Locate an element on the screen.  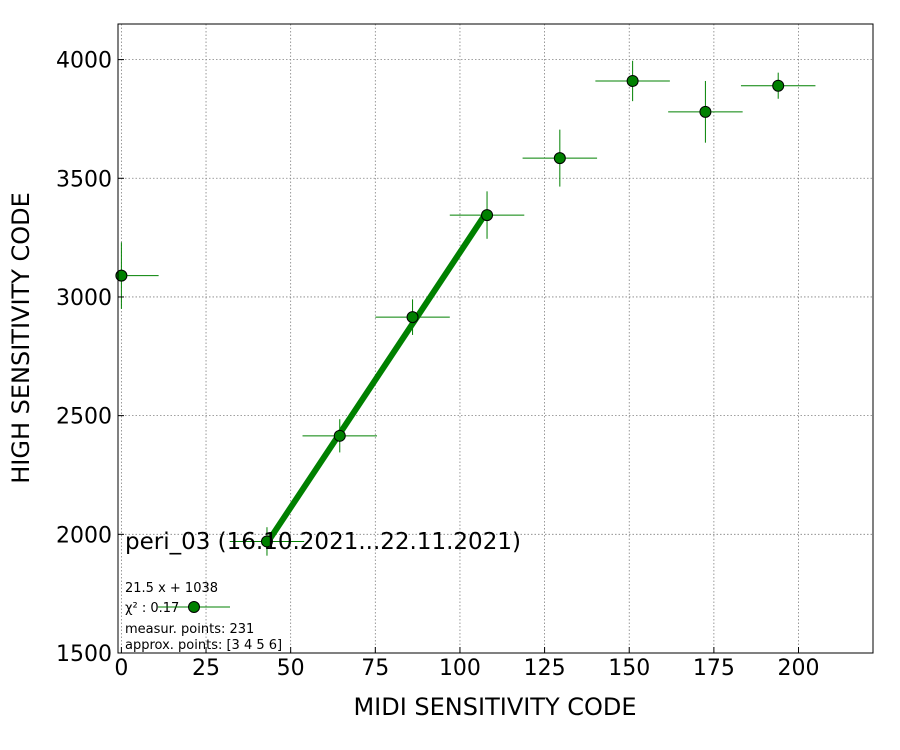
y-tick-label: 3500 is located at coordinates (84, 179).